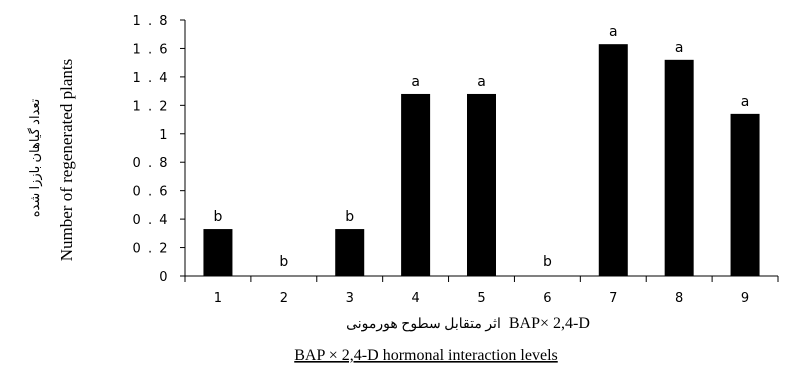 This screenshot has height=365, width=806. I want to click on y-tick-label: 1, so click(164, 135).